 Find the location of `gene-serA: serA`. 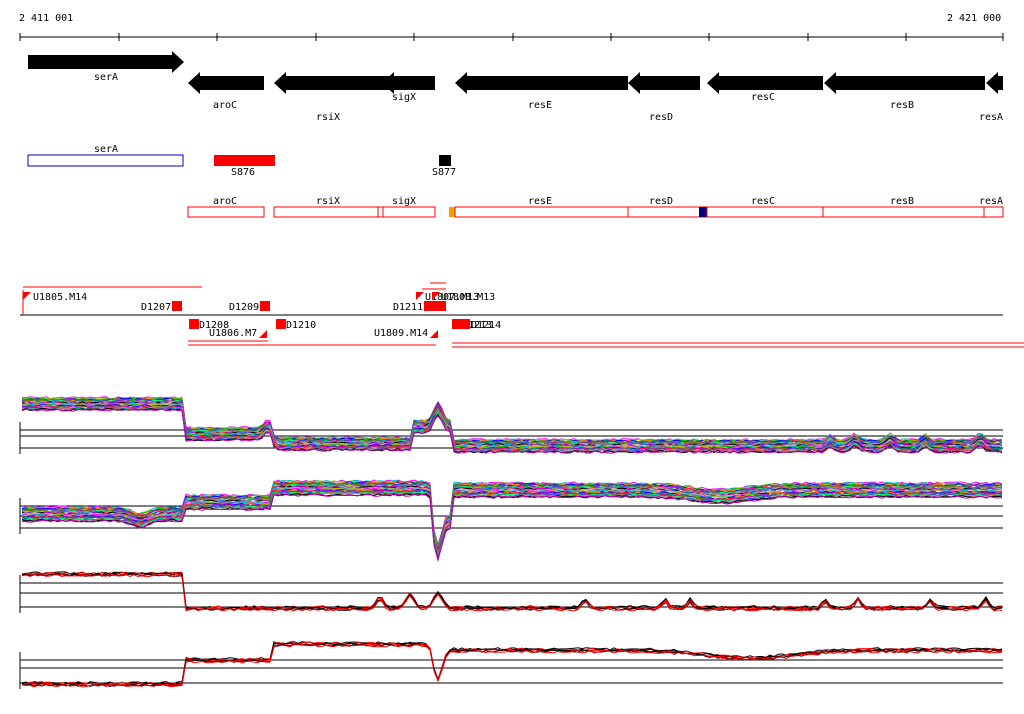

gene-serA: serA is located at coordinates (106, 67).